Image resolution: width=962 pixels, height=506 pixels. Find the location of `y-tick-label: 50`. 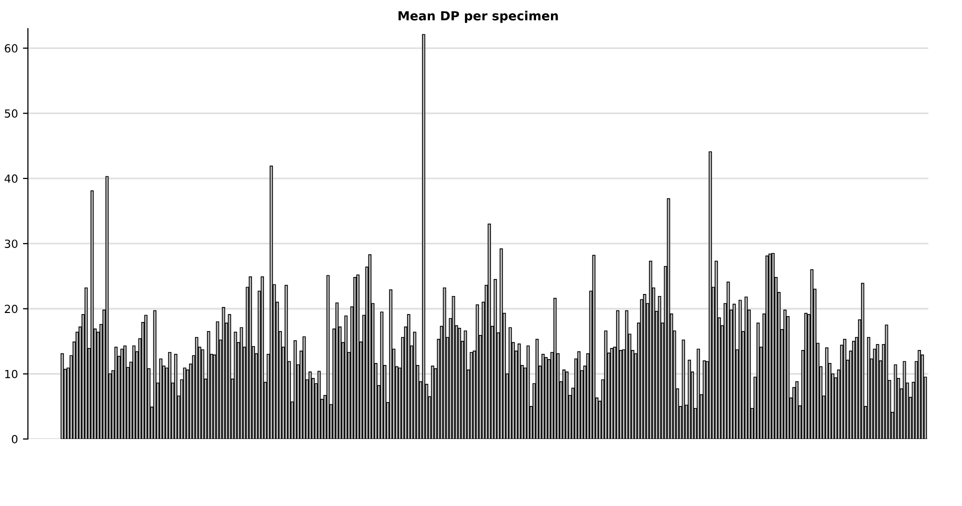

y-tick-label: 50 is located at coordinates (11, 113).